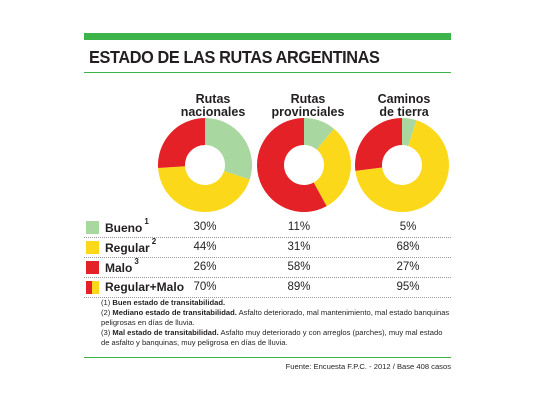 Image resolution: width=540 pixels, height=405 pixels. Describe the element at coordinates (131, 246) in the screenshot. I see `row-label: Regular 2` at that location.